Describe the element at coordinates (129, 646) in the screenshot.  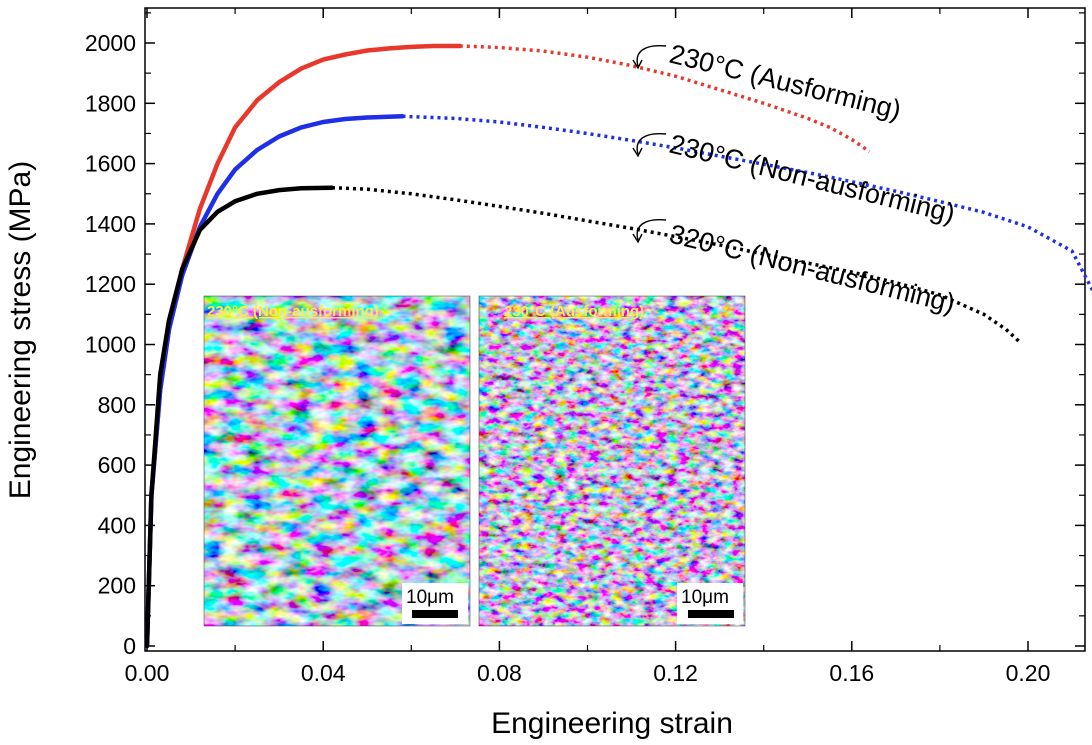
I see `y-tick-label: 0` at that location.